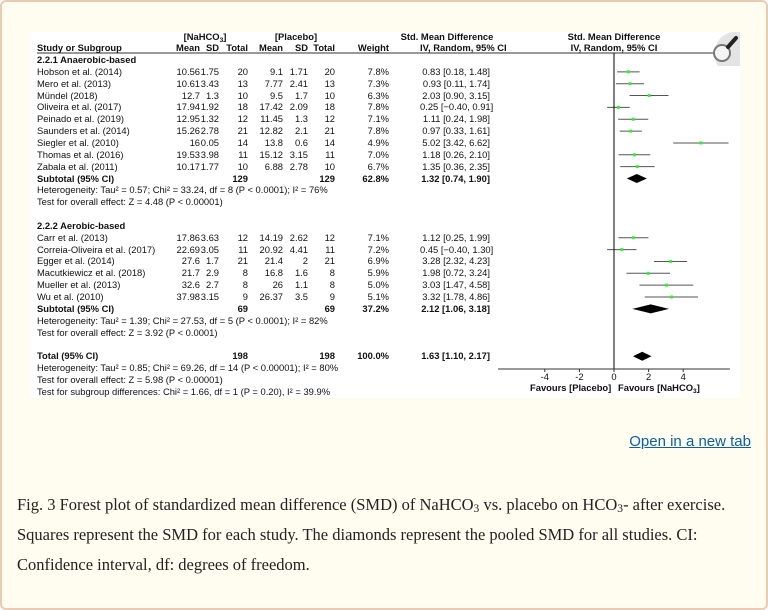 Image resolution: width=768 pixels, height=610 pixels. I want to click on cell-weight: 7.8%, so click(378, 131).